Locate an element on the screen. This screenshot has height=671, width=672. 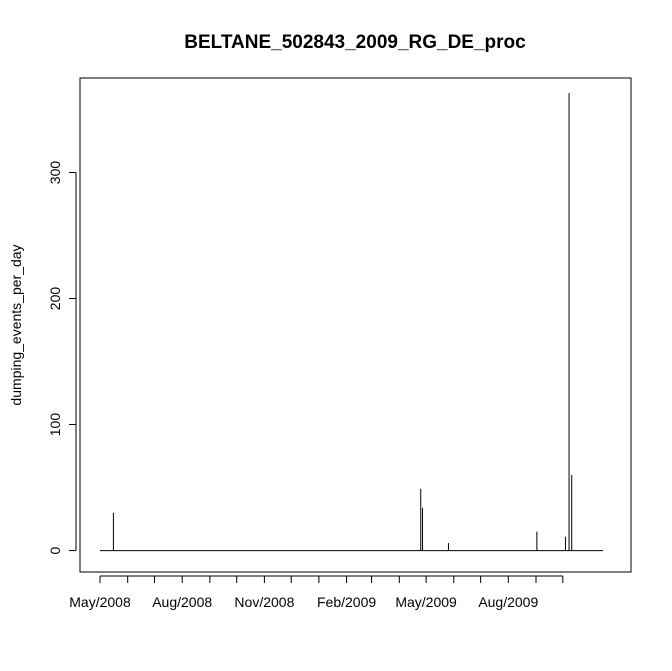
y-tick-label: 200 is located at coordinates (55, 299).